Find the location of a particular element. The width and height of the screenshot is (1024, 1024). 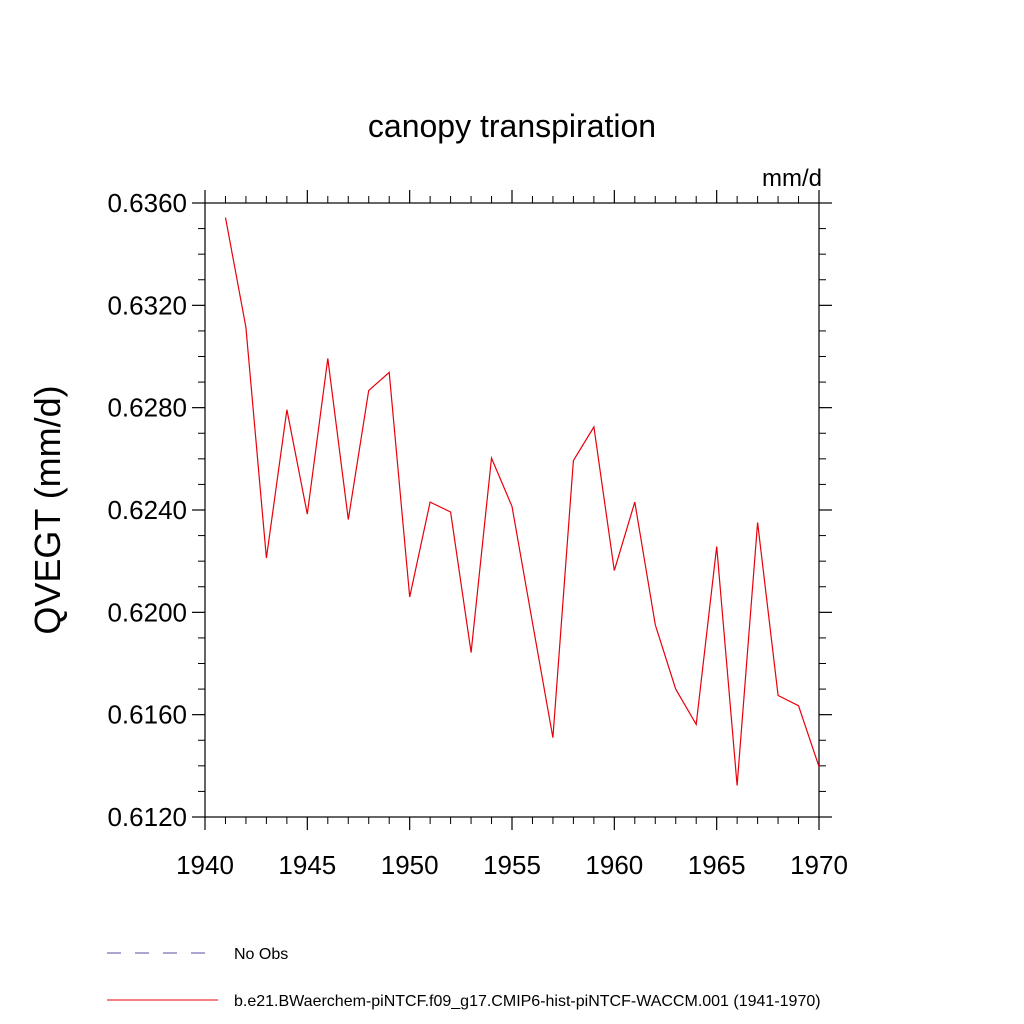

x-tick-label: 1970 is located at coordinates (819, 865).